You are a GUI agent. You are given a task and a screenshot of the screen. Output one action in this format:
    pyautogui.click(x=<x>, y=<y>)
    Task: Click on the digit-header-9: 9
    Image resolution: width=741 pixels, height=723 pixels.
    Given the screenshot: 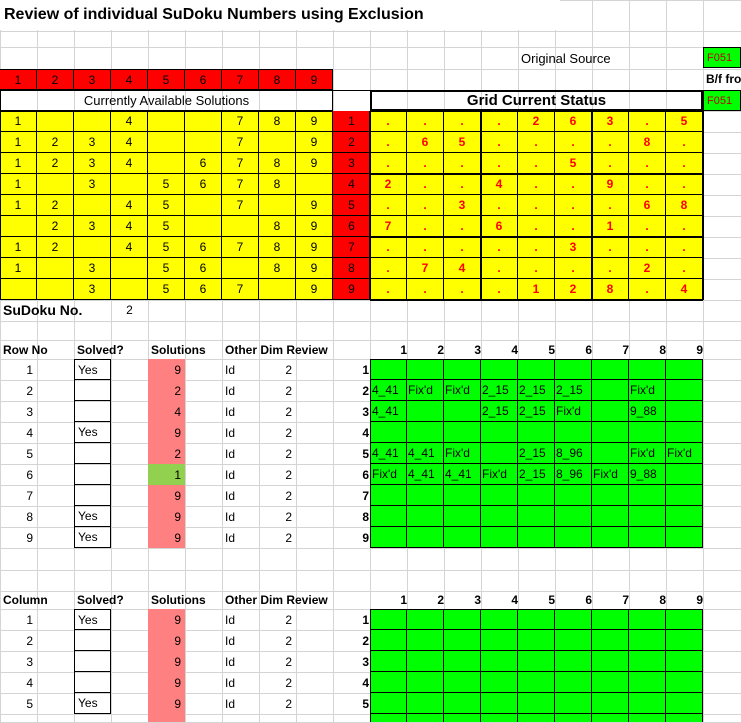 What is the action you would take?
    pyautogui.click(x=314, y=79)
    